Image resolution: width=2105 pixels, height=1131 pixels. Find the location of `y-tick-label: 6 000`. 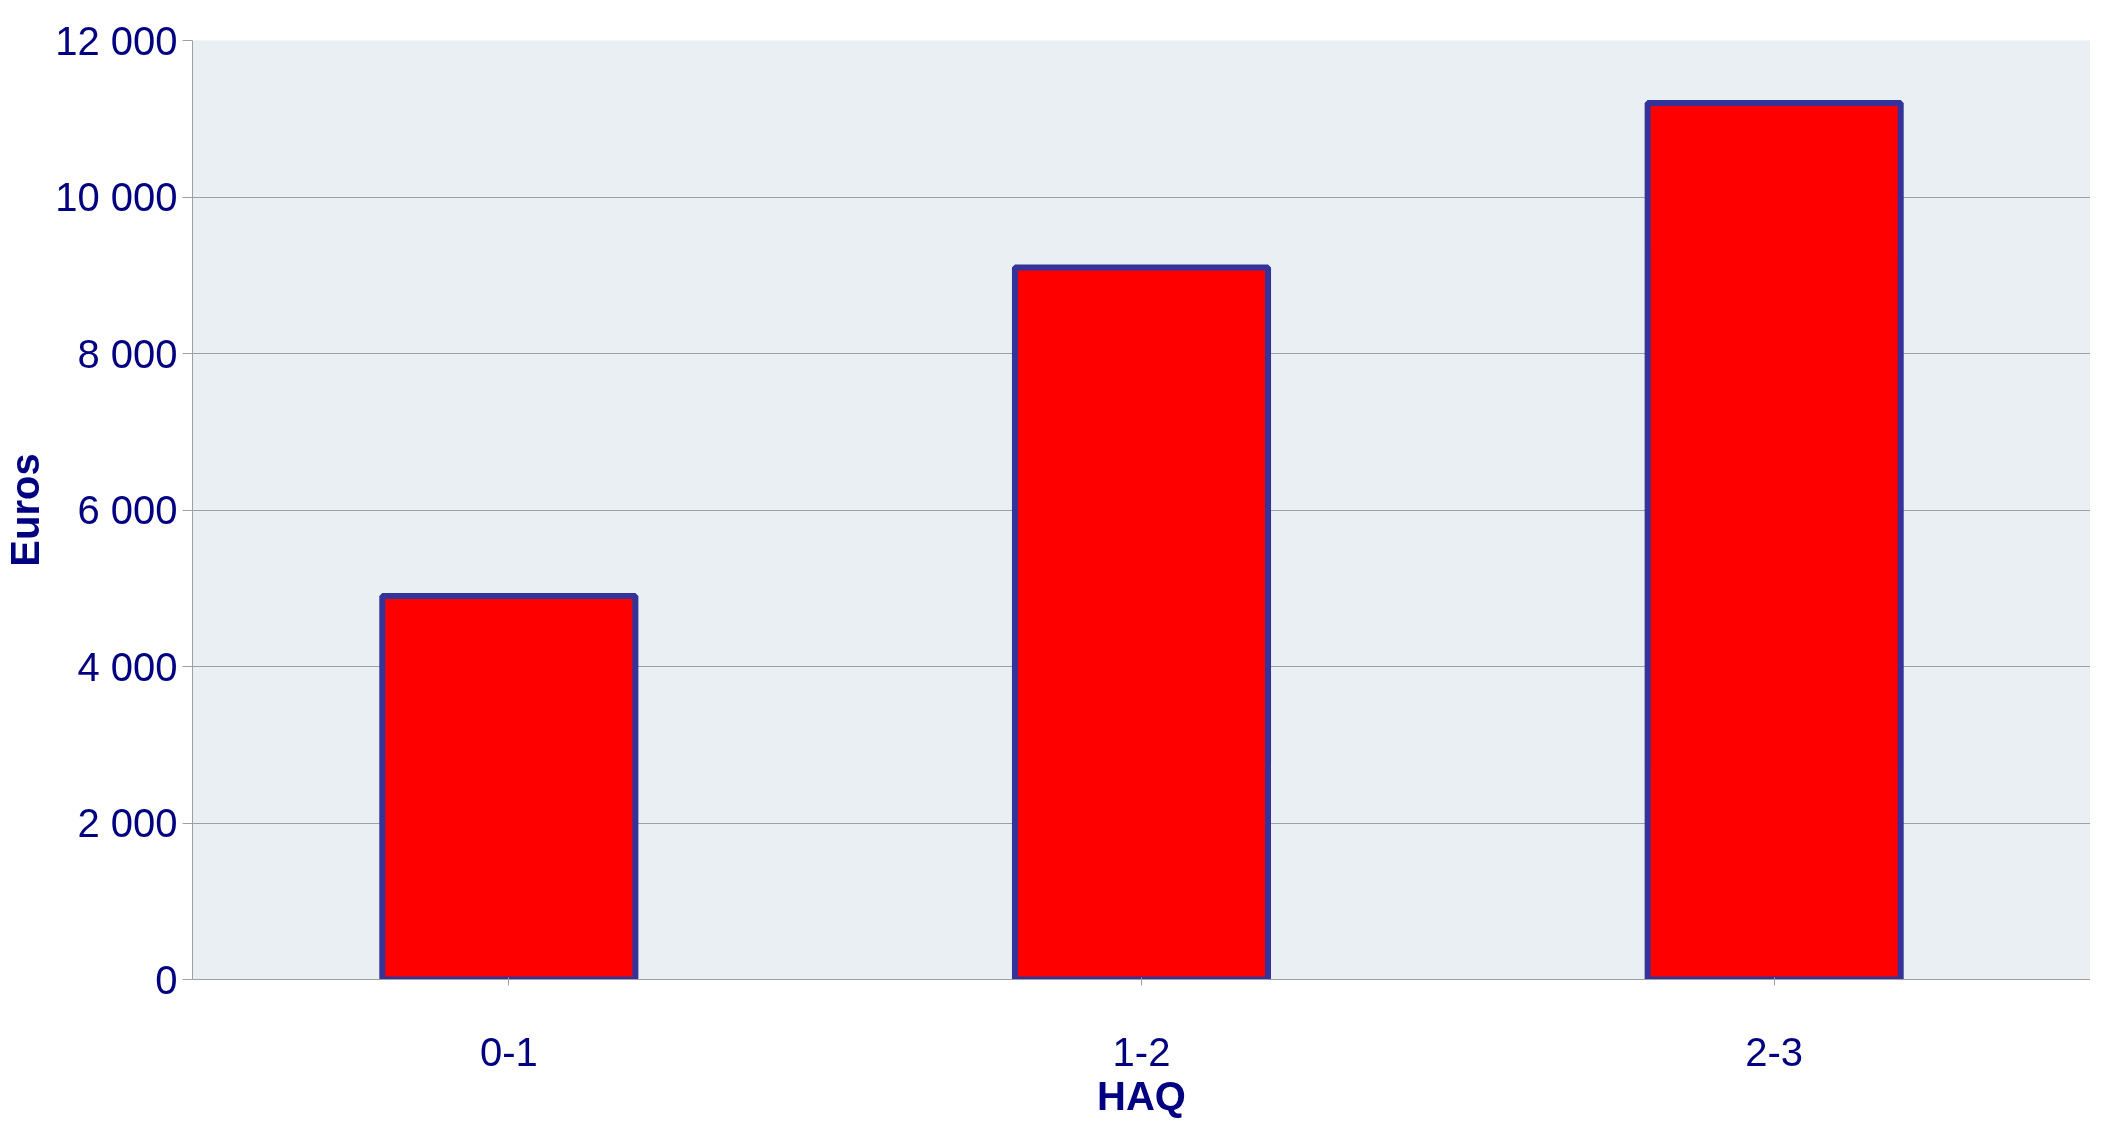

y-tick-label: 6 000 is located at coordinates (127, 510).